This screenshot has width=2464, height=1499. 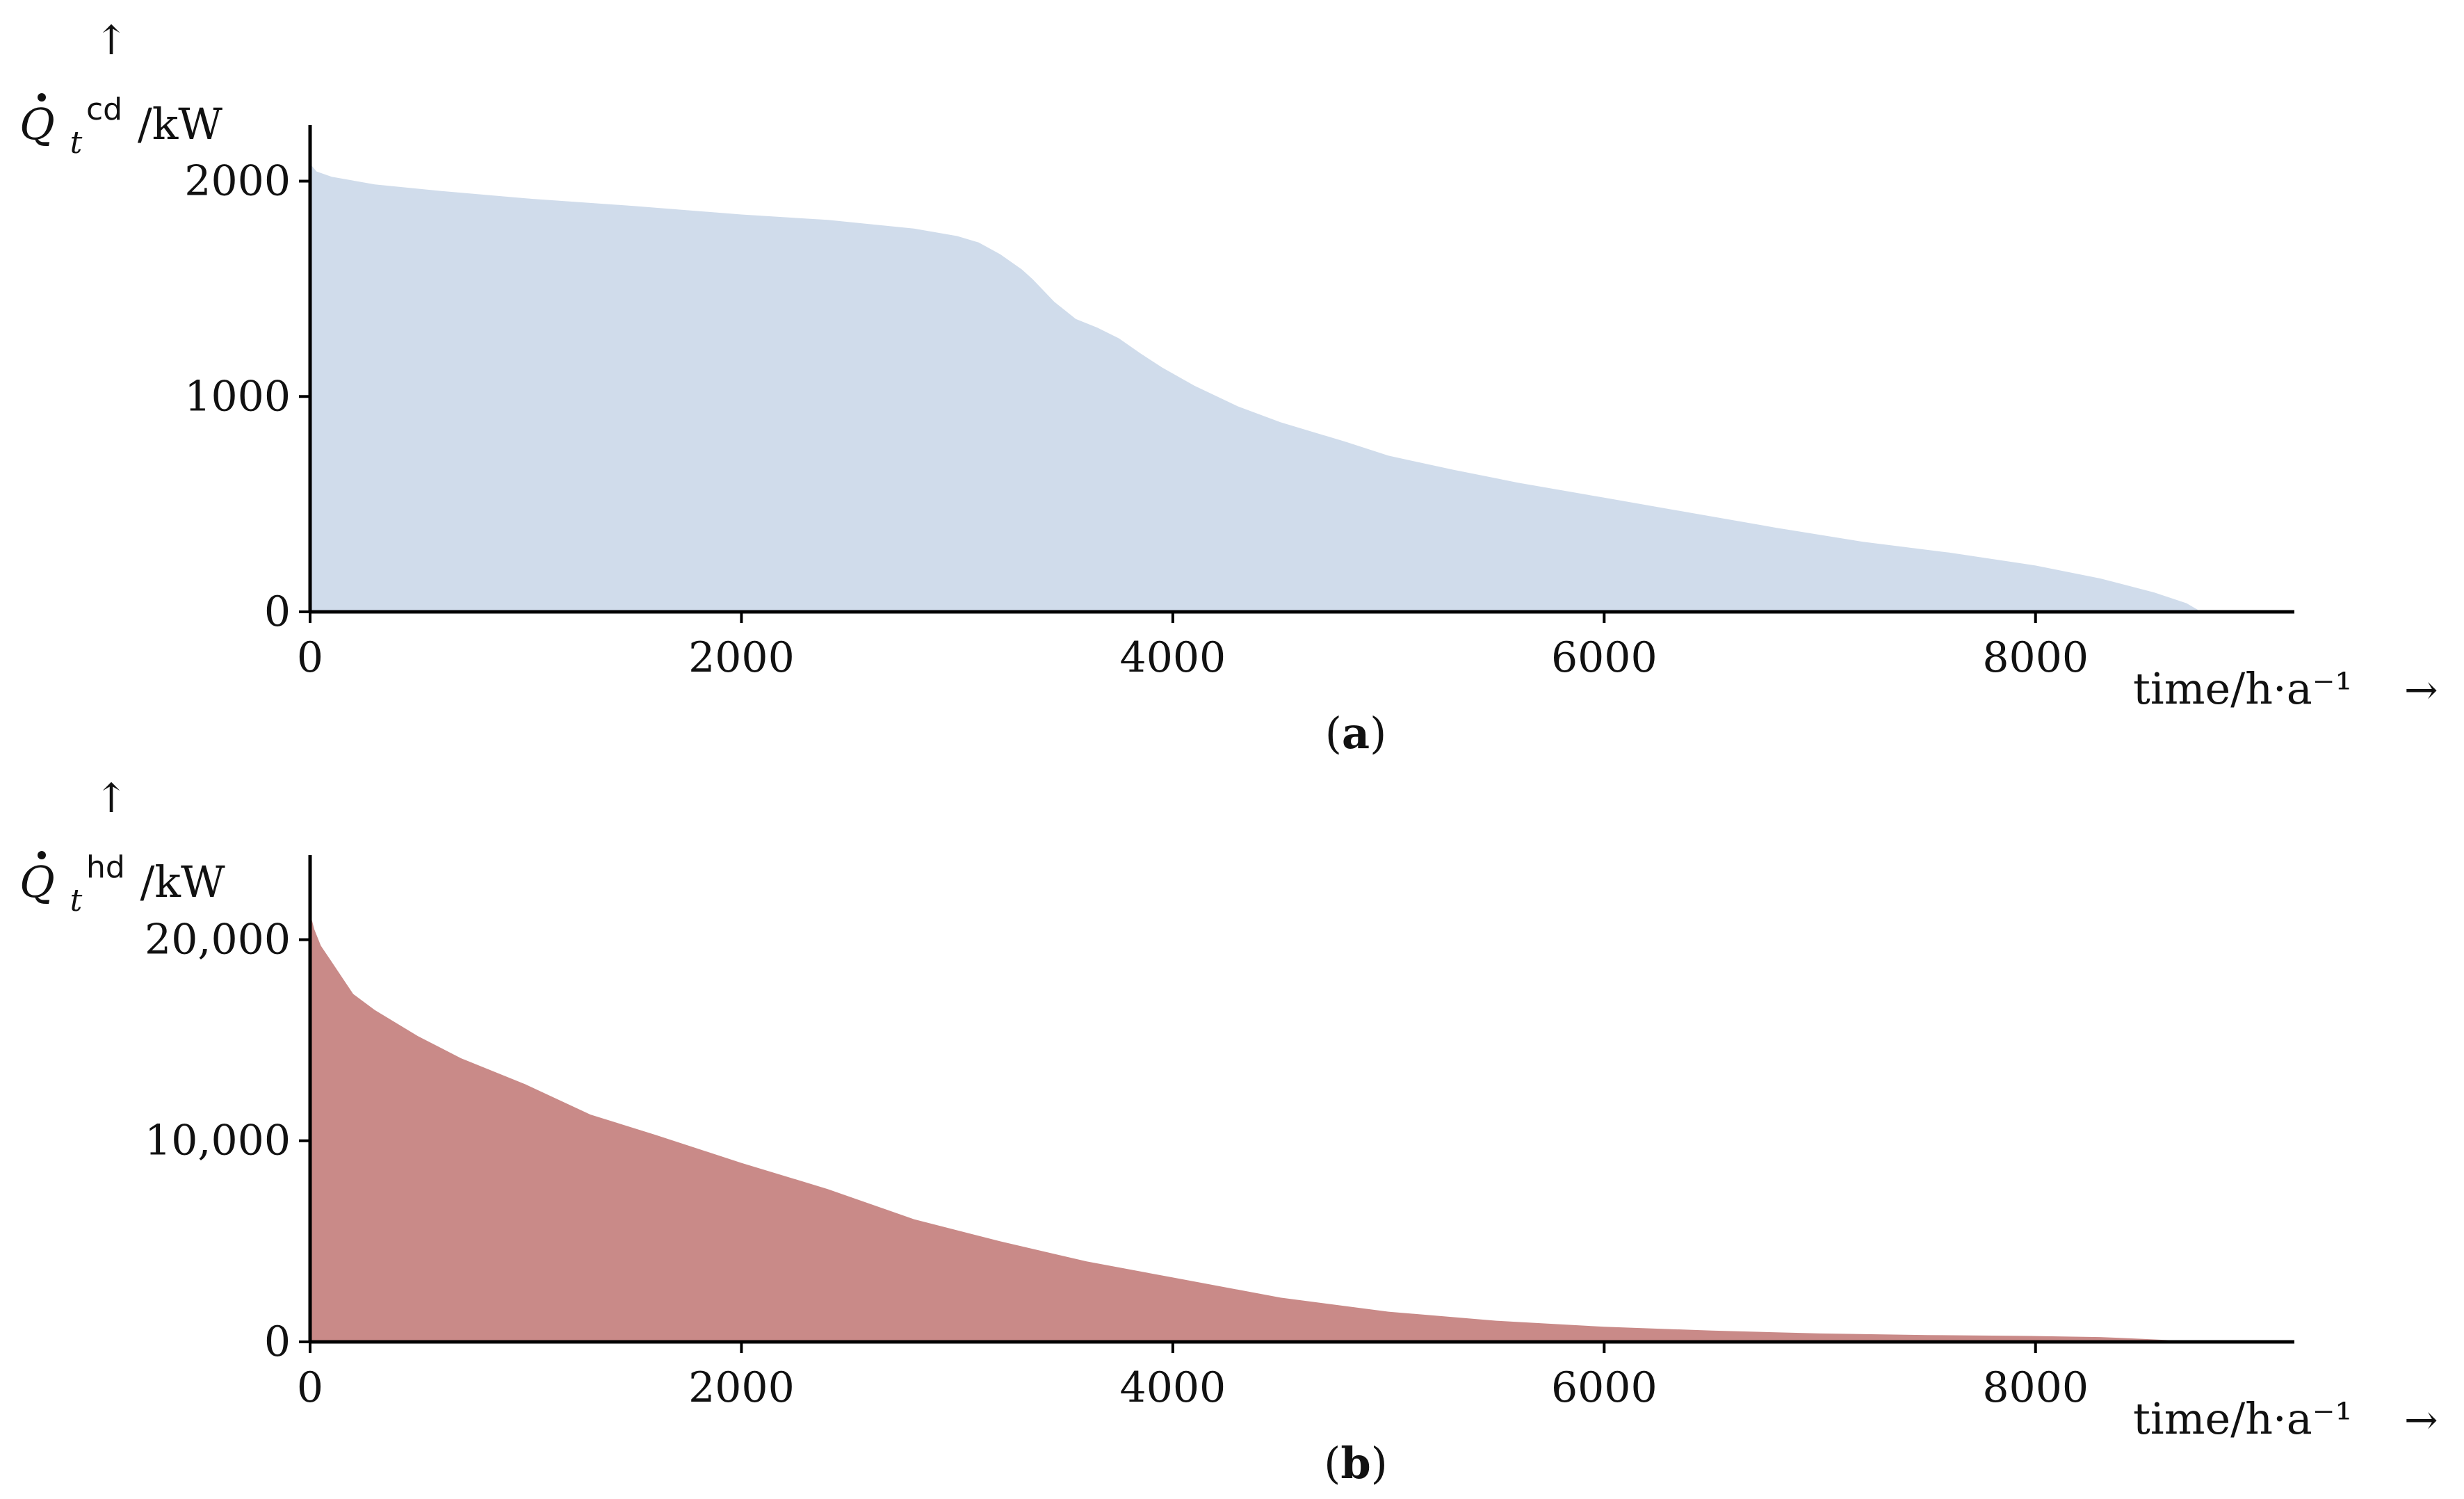 I want to click on panel-a-x-tick-label: 6000, so click(x=1604, y=657).